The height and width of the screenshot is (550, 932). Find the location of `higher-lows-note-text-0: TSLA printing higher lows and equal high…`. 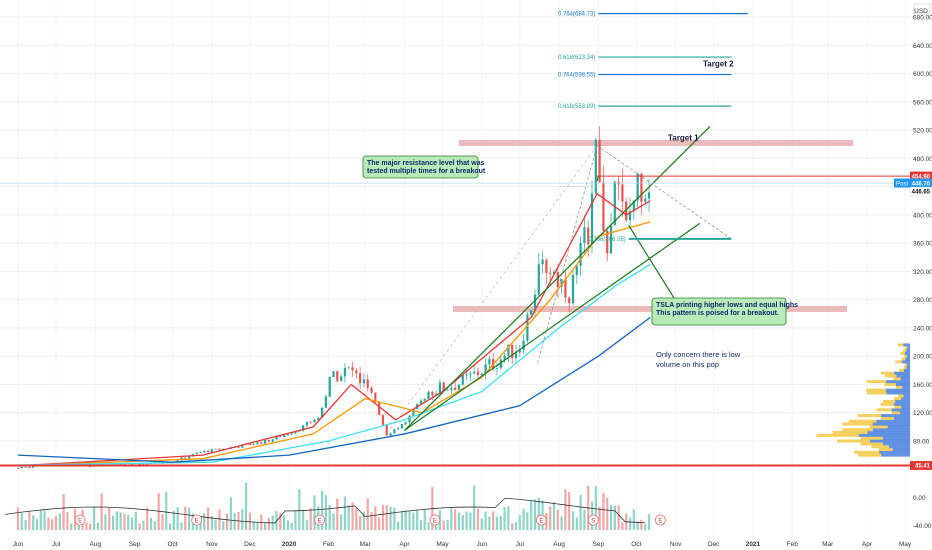

higher-lows-note-text-0: TSLA printing higher lows and equal high… is located at coordinates (727, 305).